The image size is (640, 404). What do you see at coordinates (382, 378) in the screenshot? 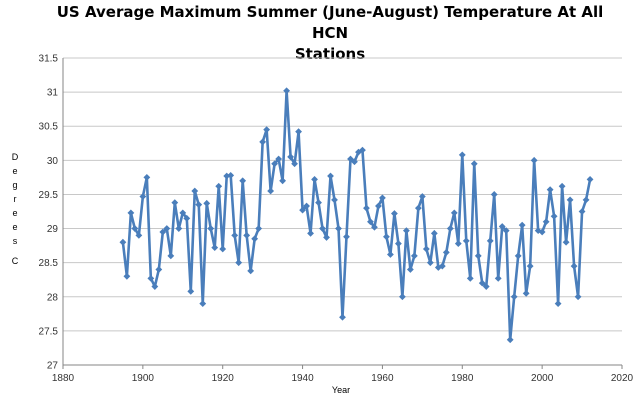
I see `x-tick-label: 1960` at bounding box center [382, 378].